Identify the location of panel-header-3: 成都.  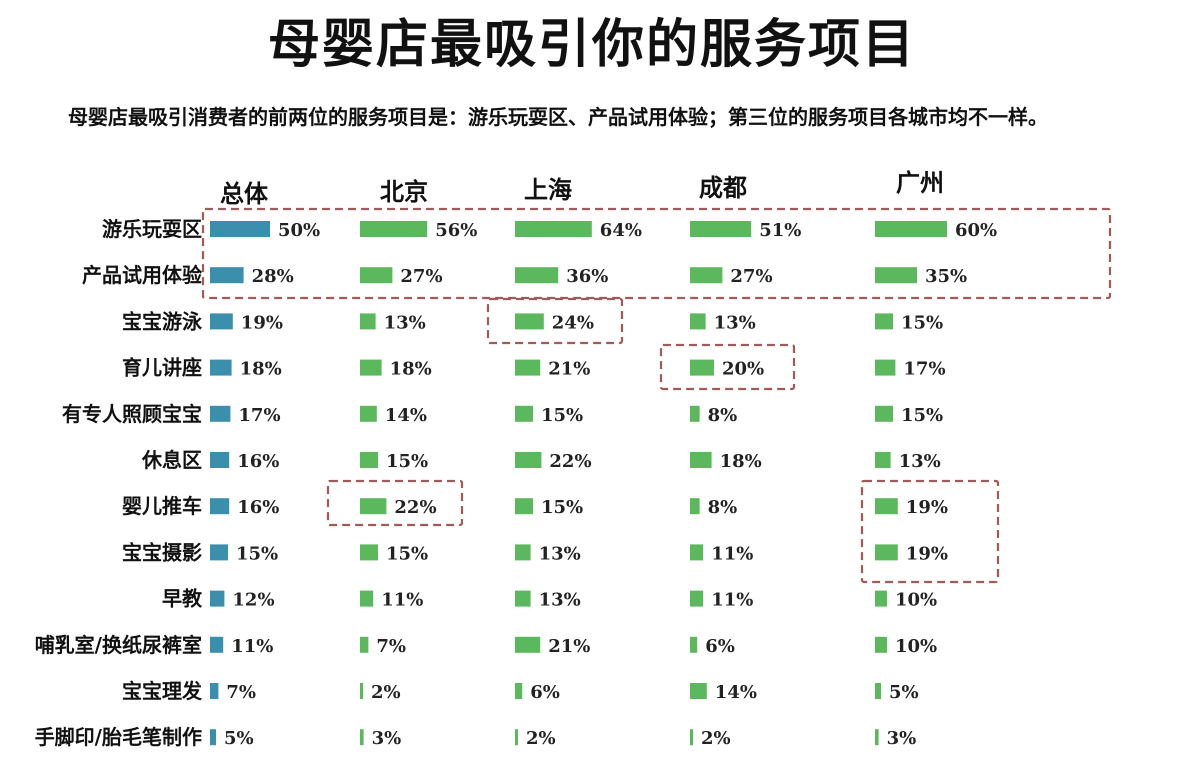
(723, 188).